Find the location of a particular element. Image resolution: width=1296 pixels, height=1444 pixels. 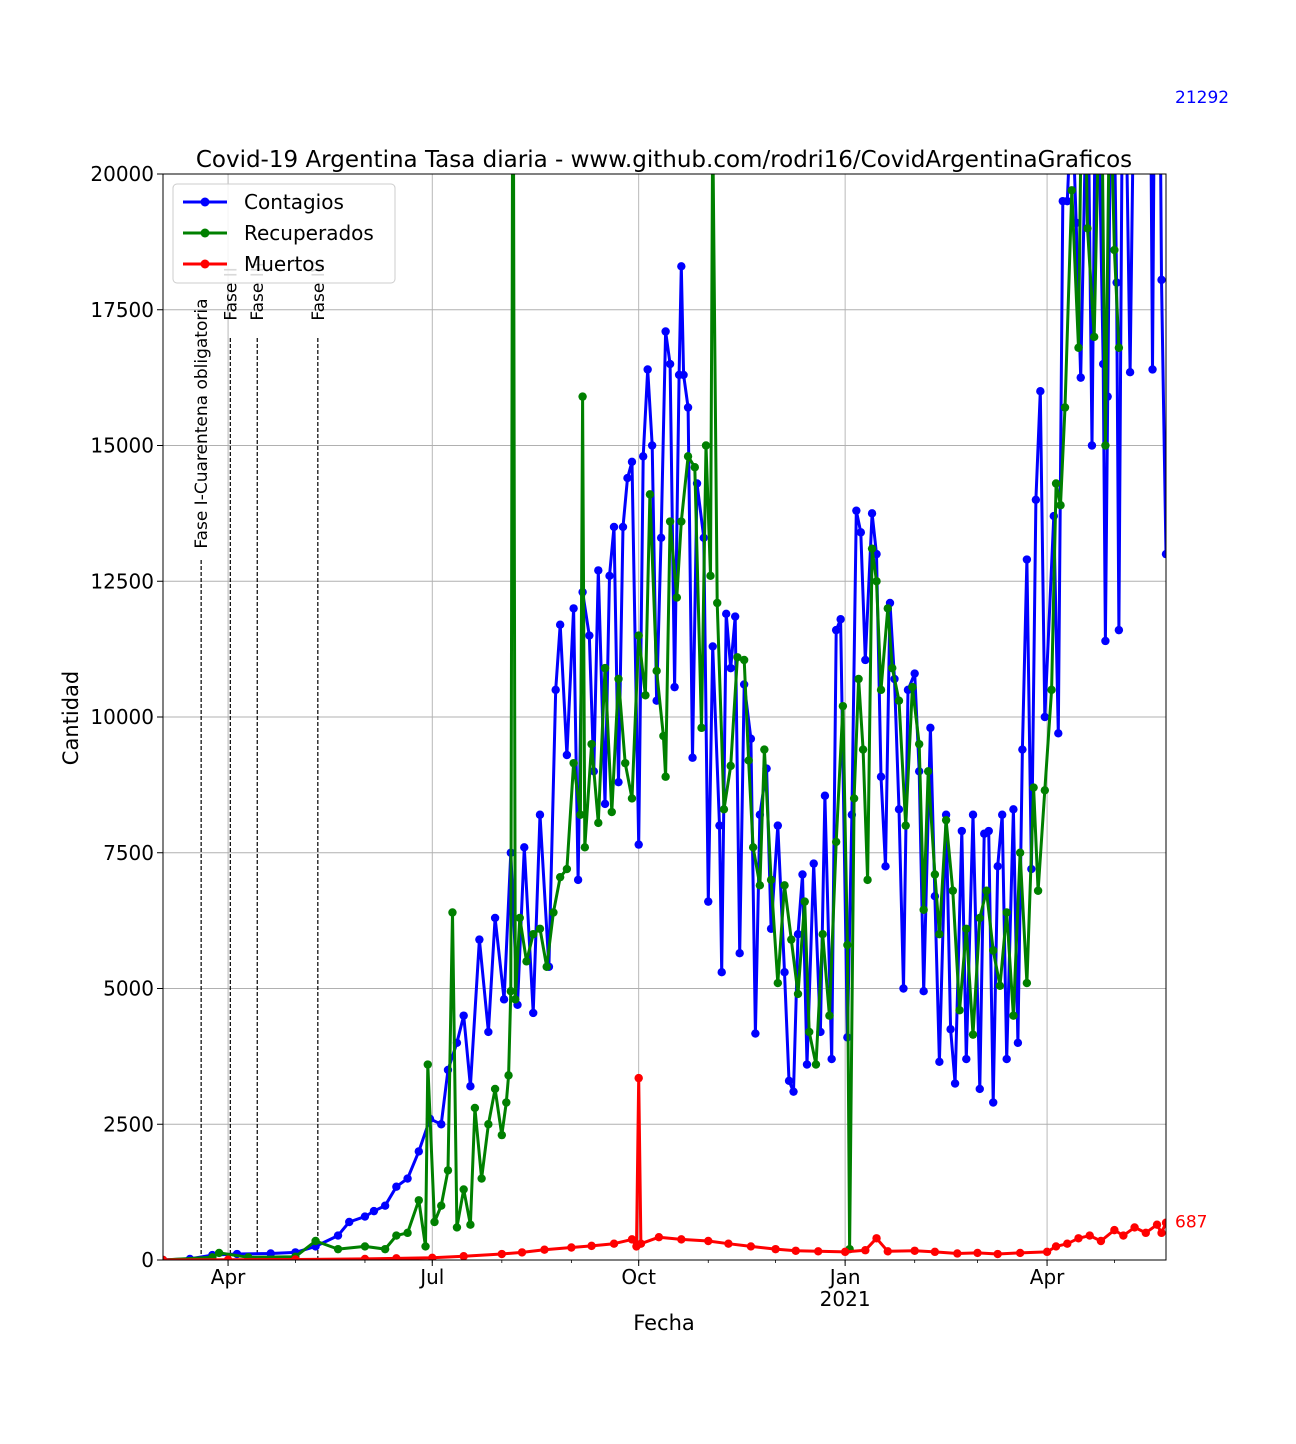

legend-label: Muertos is located at coordinates (284, 264).